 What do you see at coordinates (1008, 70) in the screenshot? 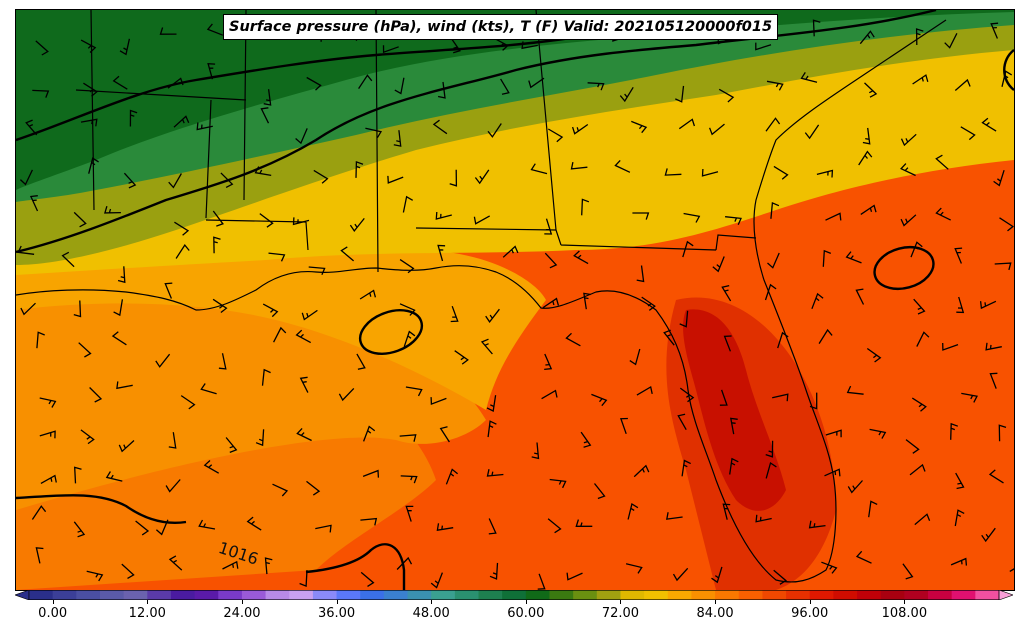
I see `pressure-contour-corner` at bounding box center [1008, 70].